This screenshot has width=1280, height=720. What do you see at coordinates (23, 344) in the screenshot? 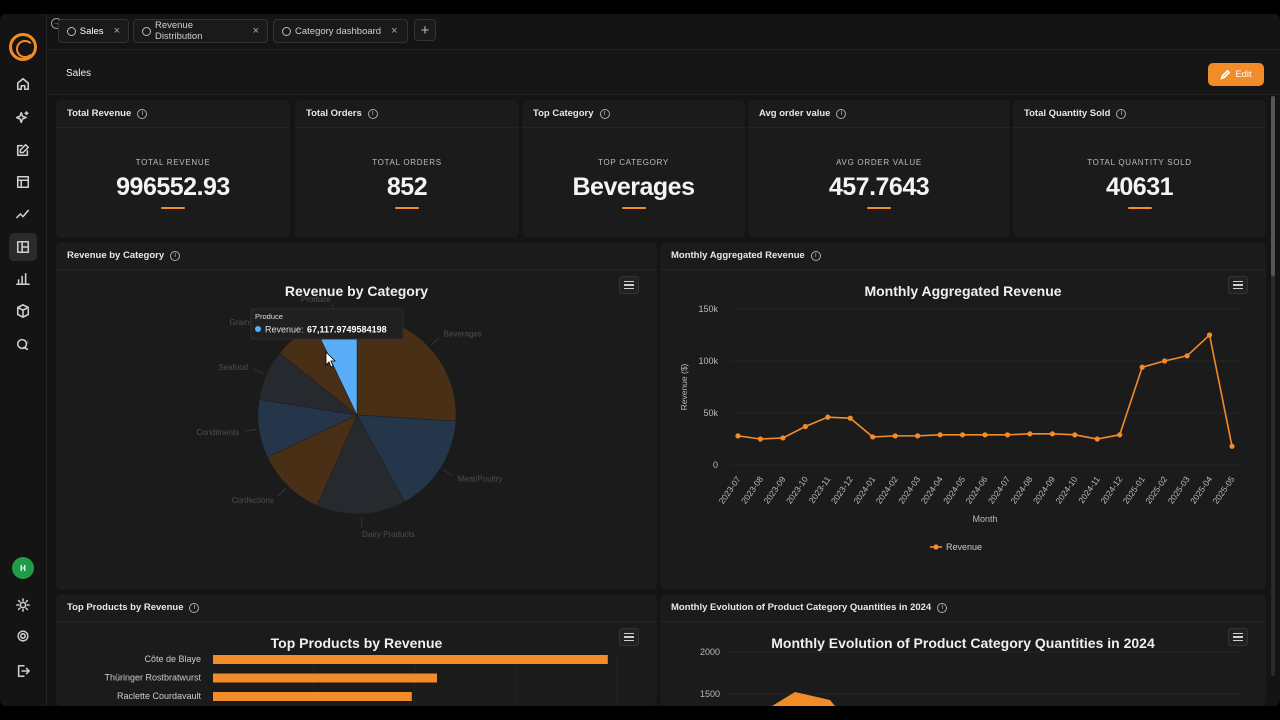
I see `database-icon: ›` at bounding box center [23, 344].